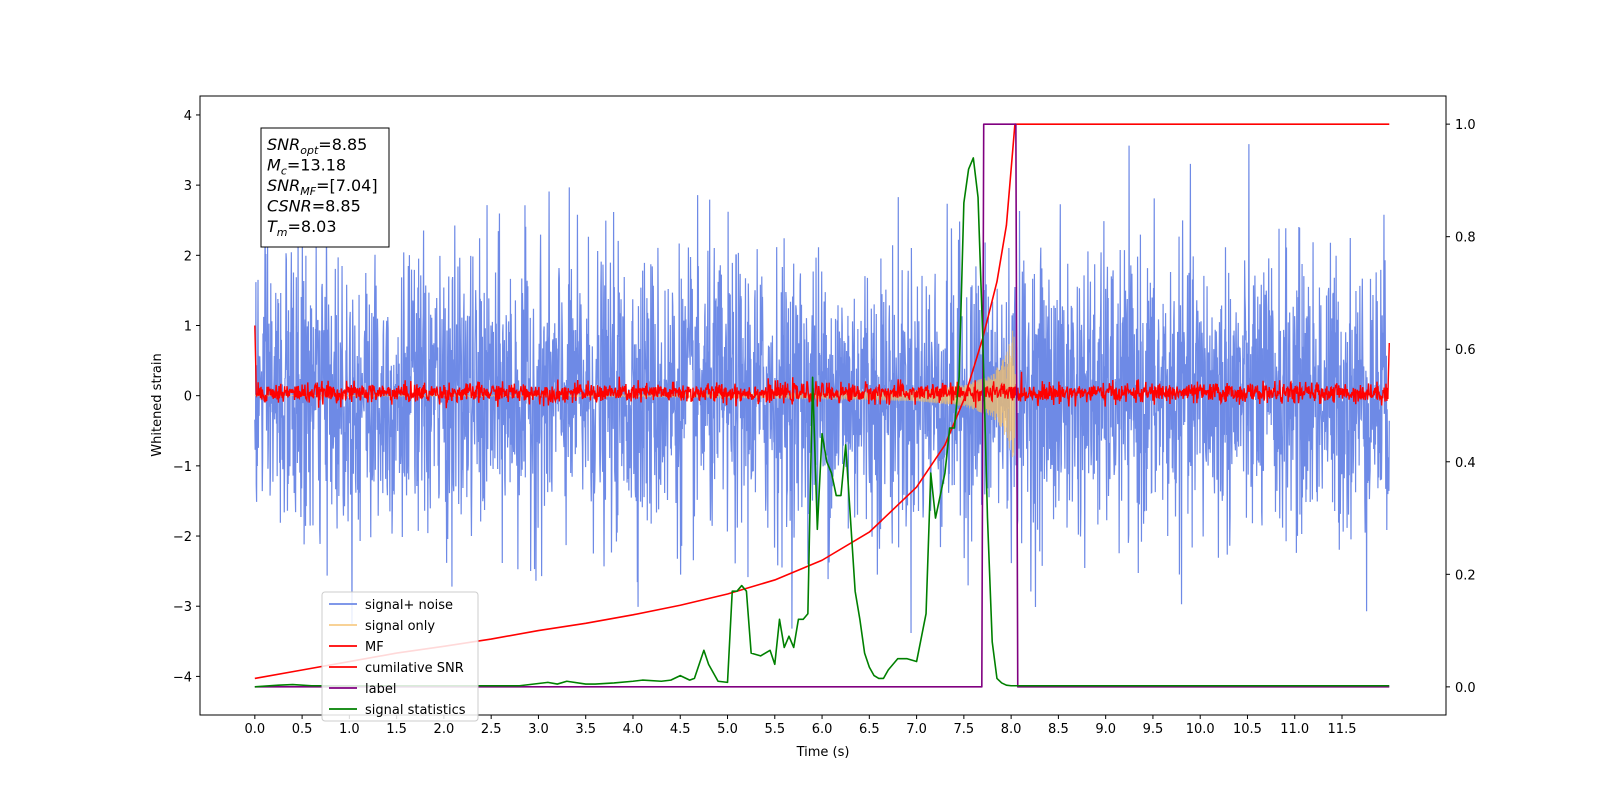  I want to click on annotation-line: Mc=13.18, so click(306, 167).